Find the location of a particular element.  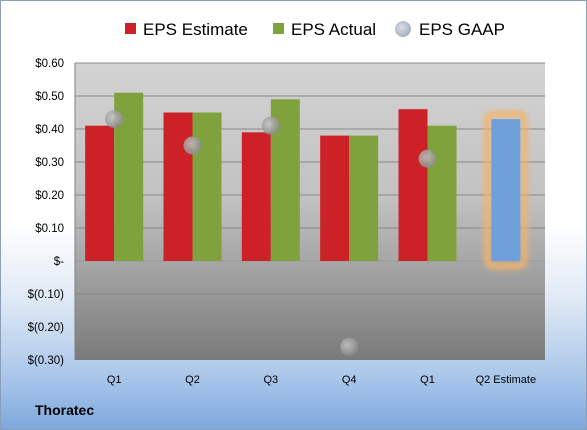

x-axis: Q1 Q2 Q3 Q4 Q1 Q2 Estimate is located at coordinates (321, 380).